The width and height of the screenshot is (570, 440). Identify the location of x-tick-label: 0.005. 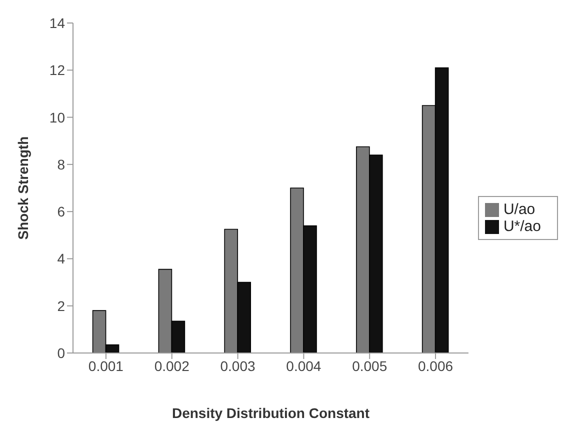
(370, 366).